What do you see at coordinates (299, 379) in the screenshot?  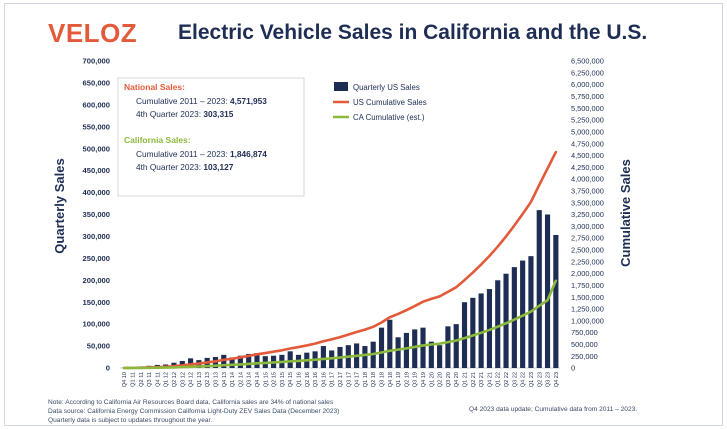 I see `x-tick-label: Q1 16` at bounding box center [299, 379].